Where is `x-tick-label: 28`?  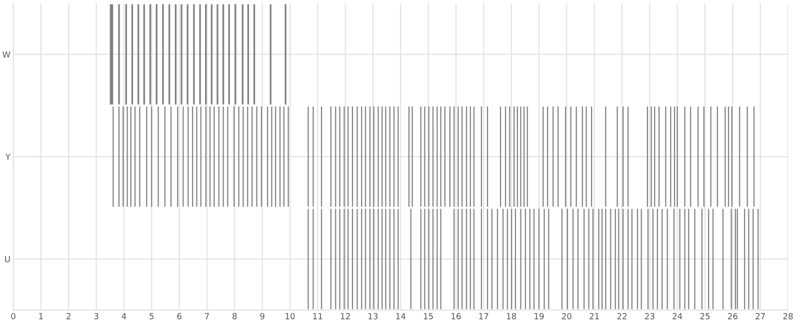 x-tick-label: 28 is located at coordinates (788, 316).